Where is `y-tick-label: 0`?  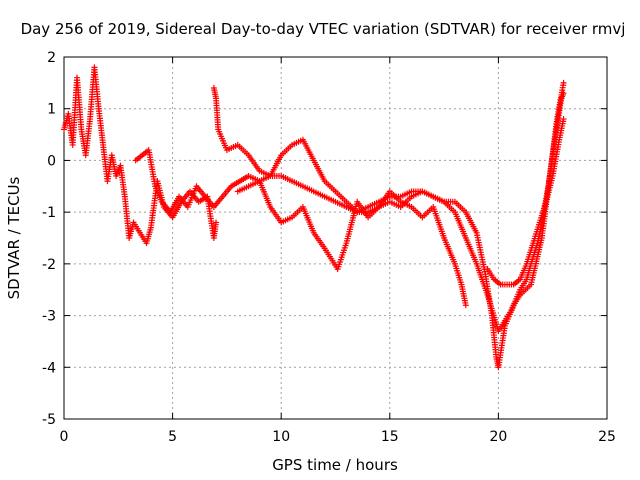
y-tick-label: 0 is located at coordinates (51, 161).